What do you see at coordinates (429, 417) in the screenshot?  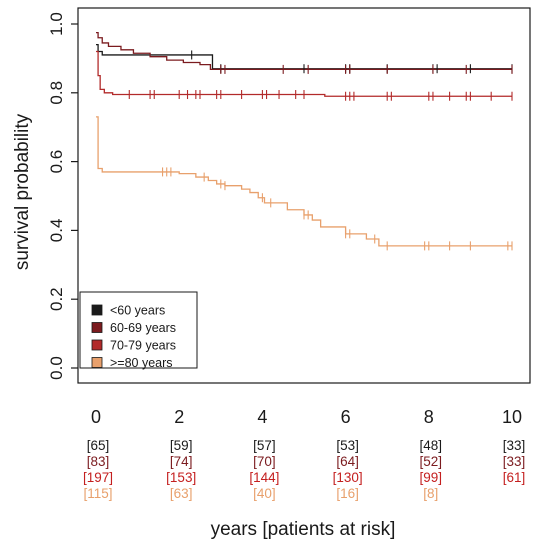 I see `x-tick-label: 8` at bounding box center [429, 417].